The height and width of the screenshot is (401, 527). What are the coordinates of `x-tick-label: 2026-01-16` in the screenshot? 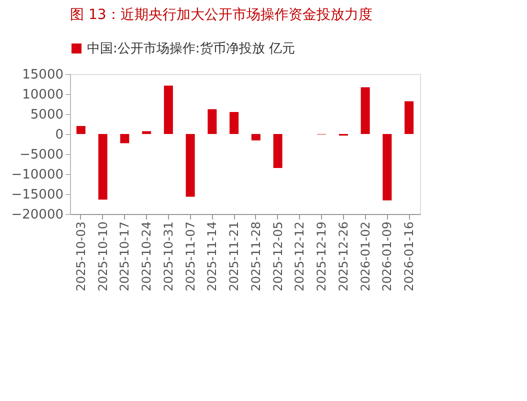 It's located at (409, 257).